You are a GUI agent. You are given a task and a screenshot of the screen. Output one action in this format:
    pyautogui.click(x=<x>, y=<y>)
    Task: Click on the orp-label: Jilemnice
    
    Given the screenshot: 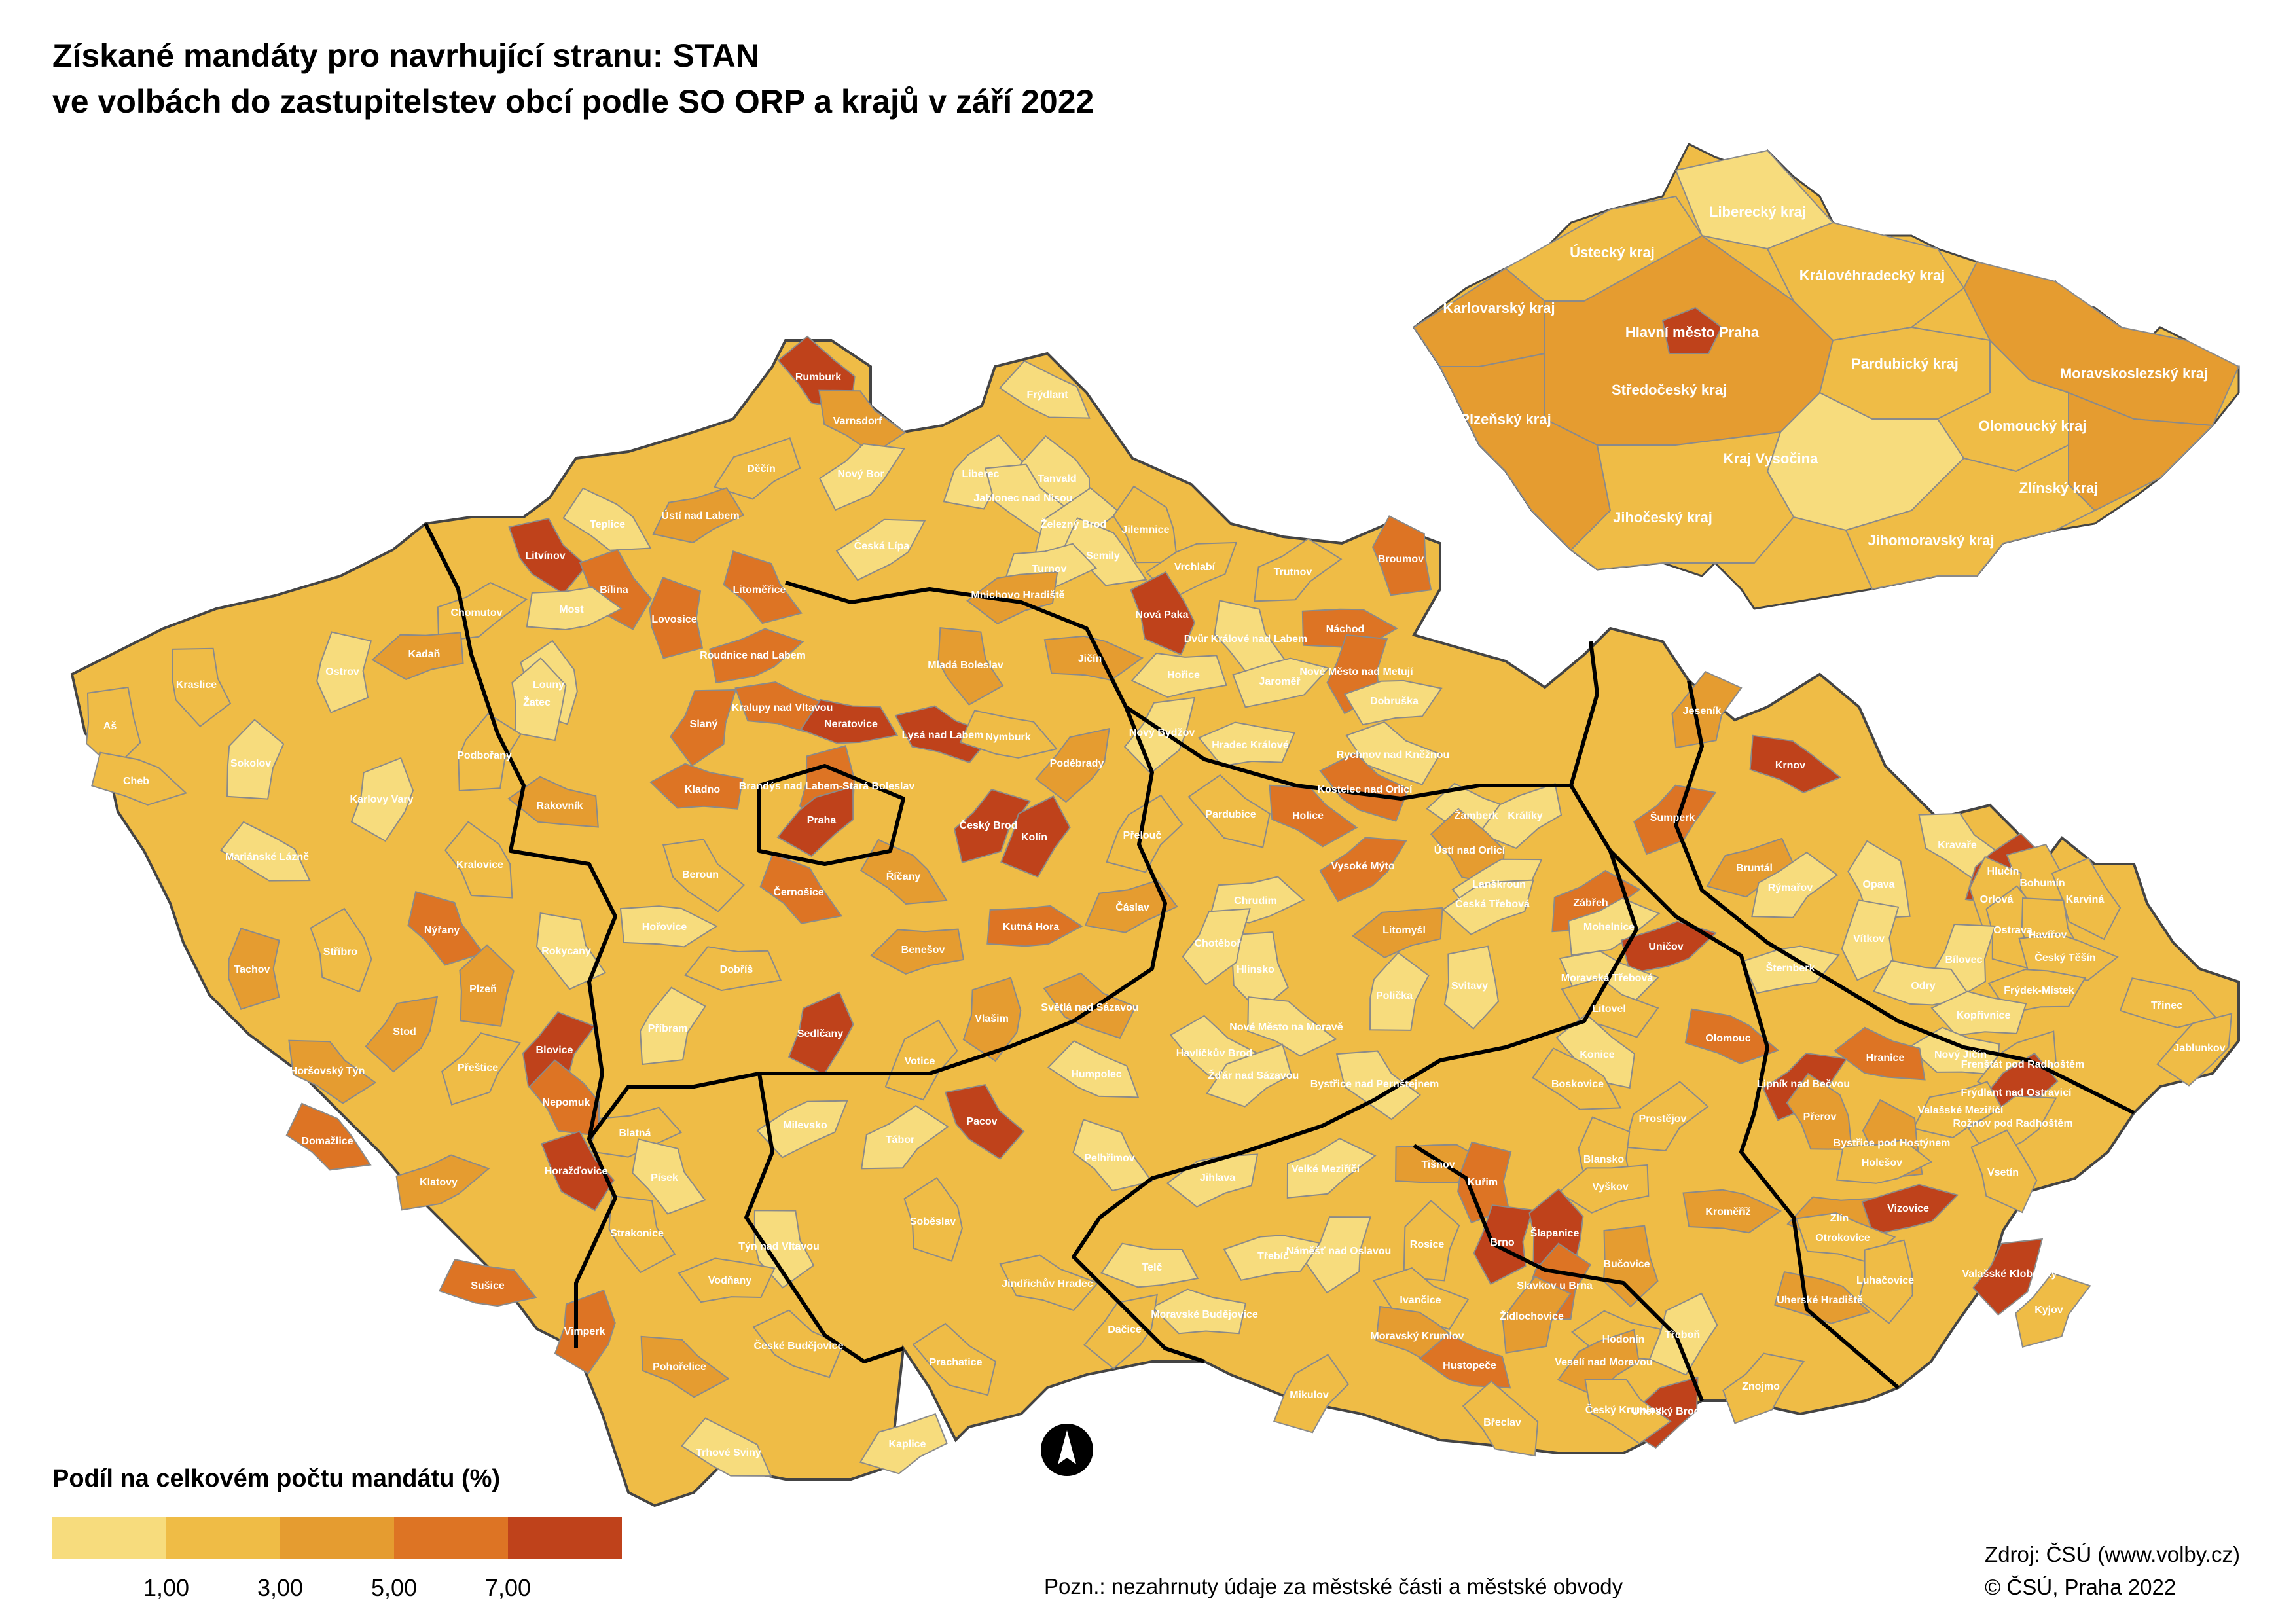 What is the action you would take?
    pyautogui.click(x=1146, y=529)
    